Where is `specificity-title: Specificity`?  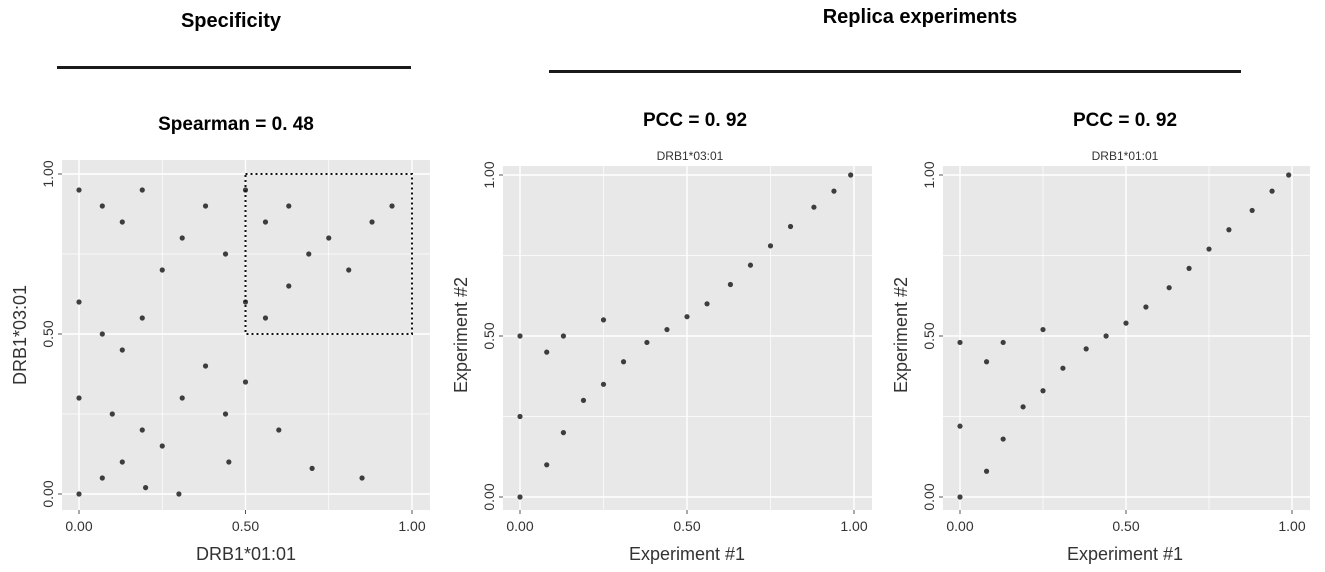 specificity-title: Specificity is located at coordinates (231, 21).